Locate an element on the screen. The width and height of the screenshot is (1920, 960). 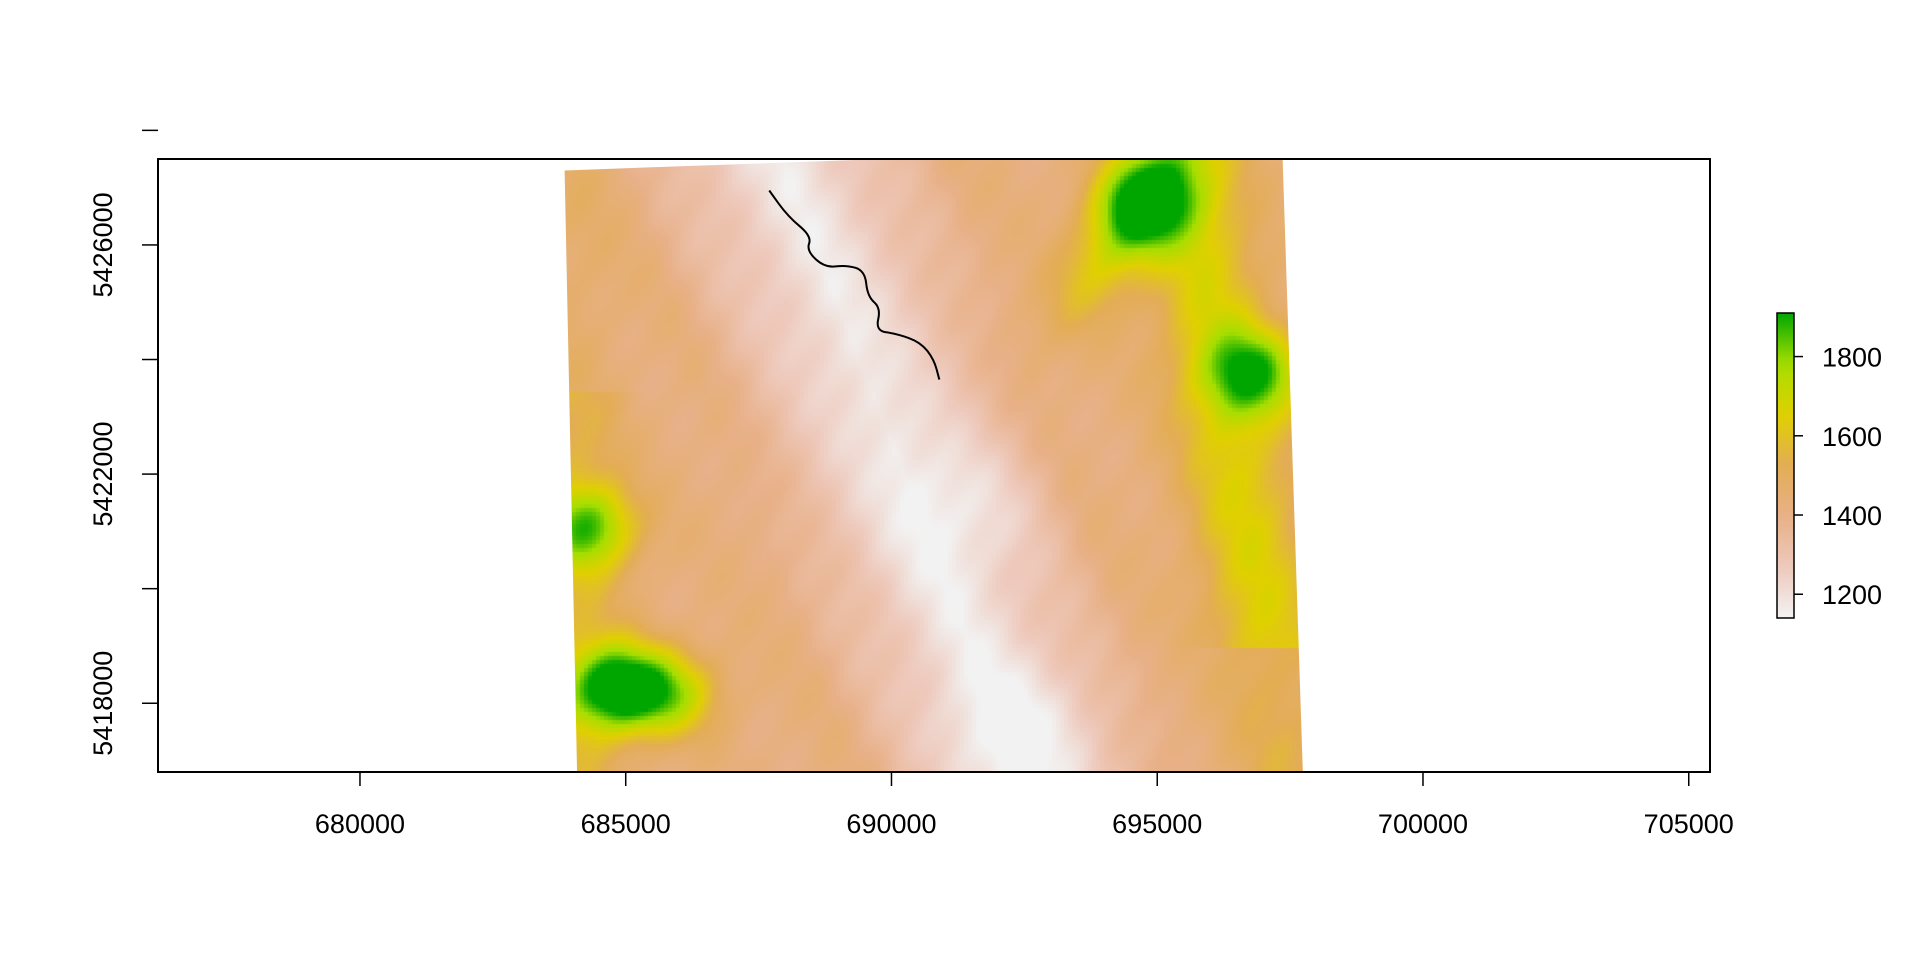
legend-color-bar is located at coordinates (1785, 465).